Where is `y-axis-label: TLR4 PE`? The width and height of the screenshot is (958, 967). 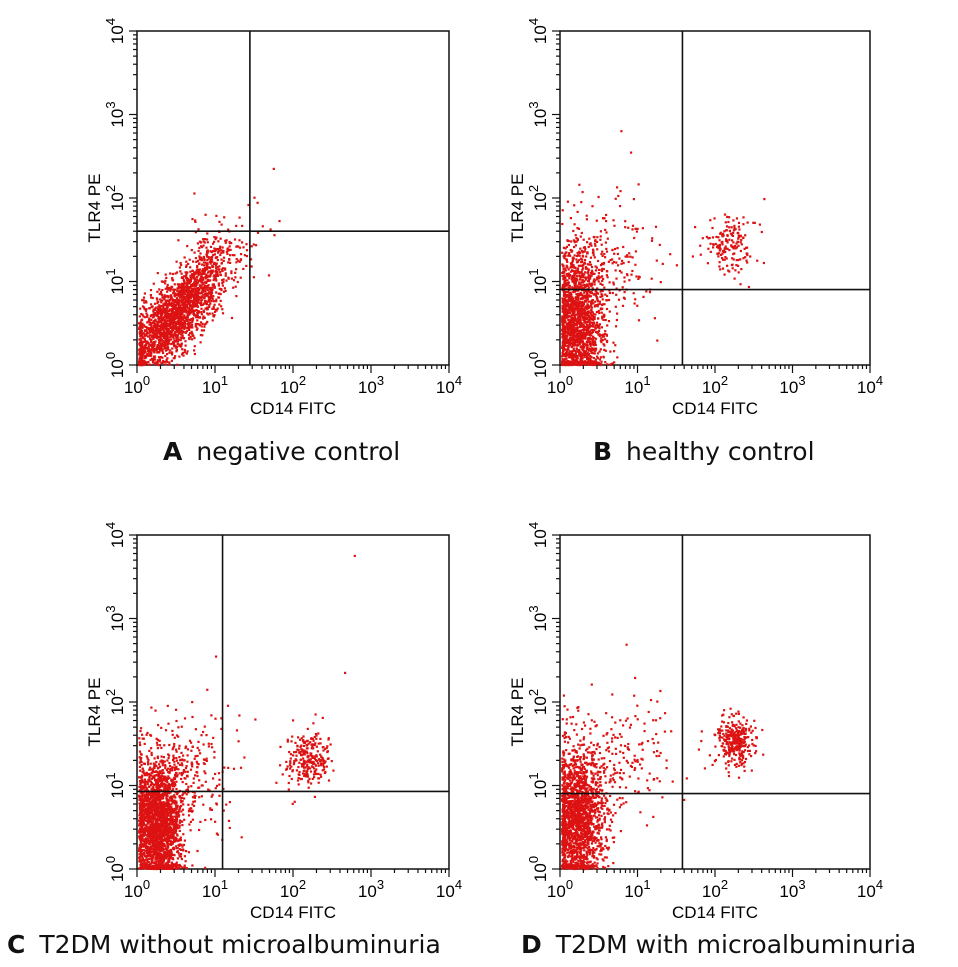 y-axis-label: TLR4 PE is located at coordinates (94, 208).